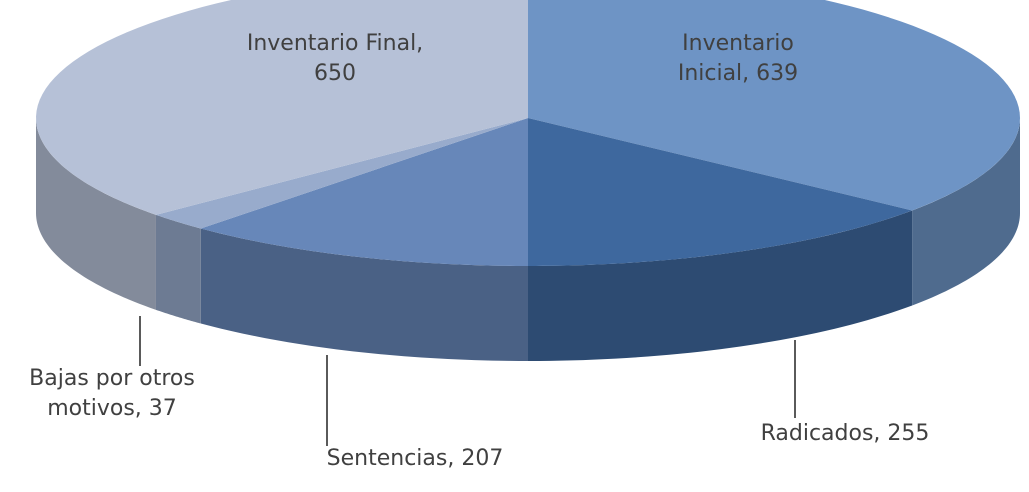 The height and width of the screenshot is (492, 1029). I want to click on data-label: Bajas por otros motivos, 37, so click(112, 393).